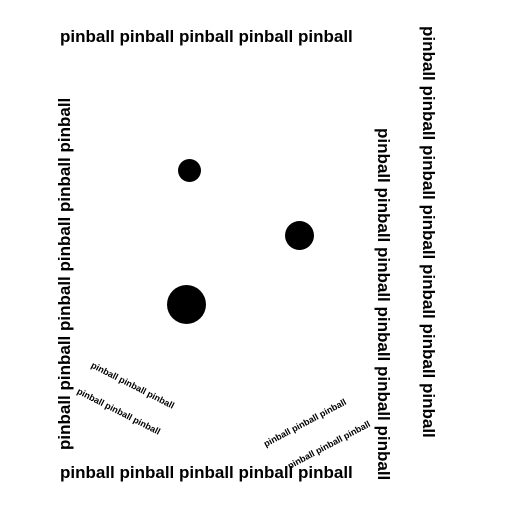  I want to click on bumper-large, so click(186, 304).